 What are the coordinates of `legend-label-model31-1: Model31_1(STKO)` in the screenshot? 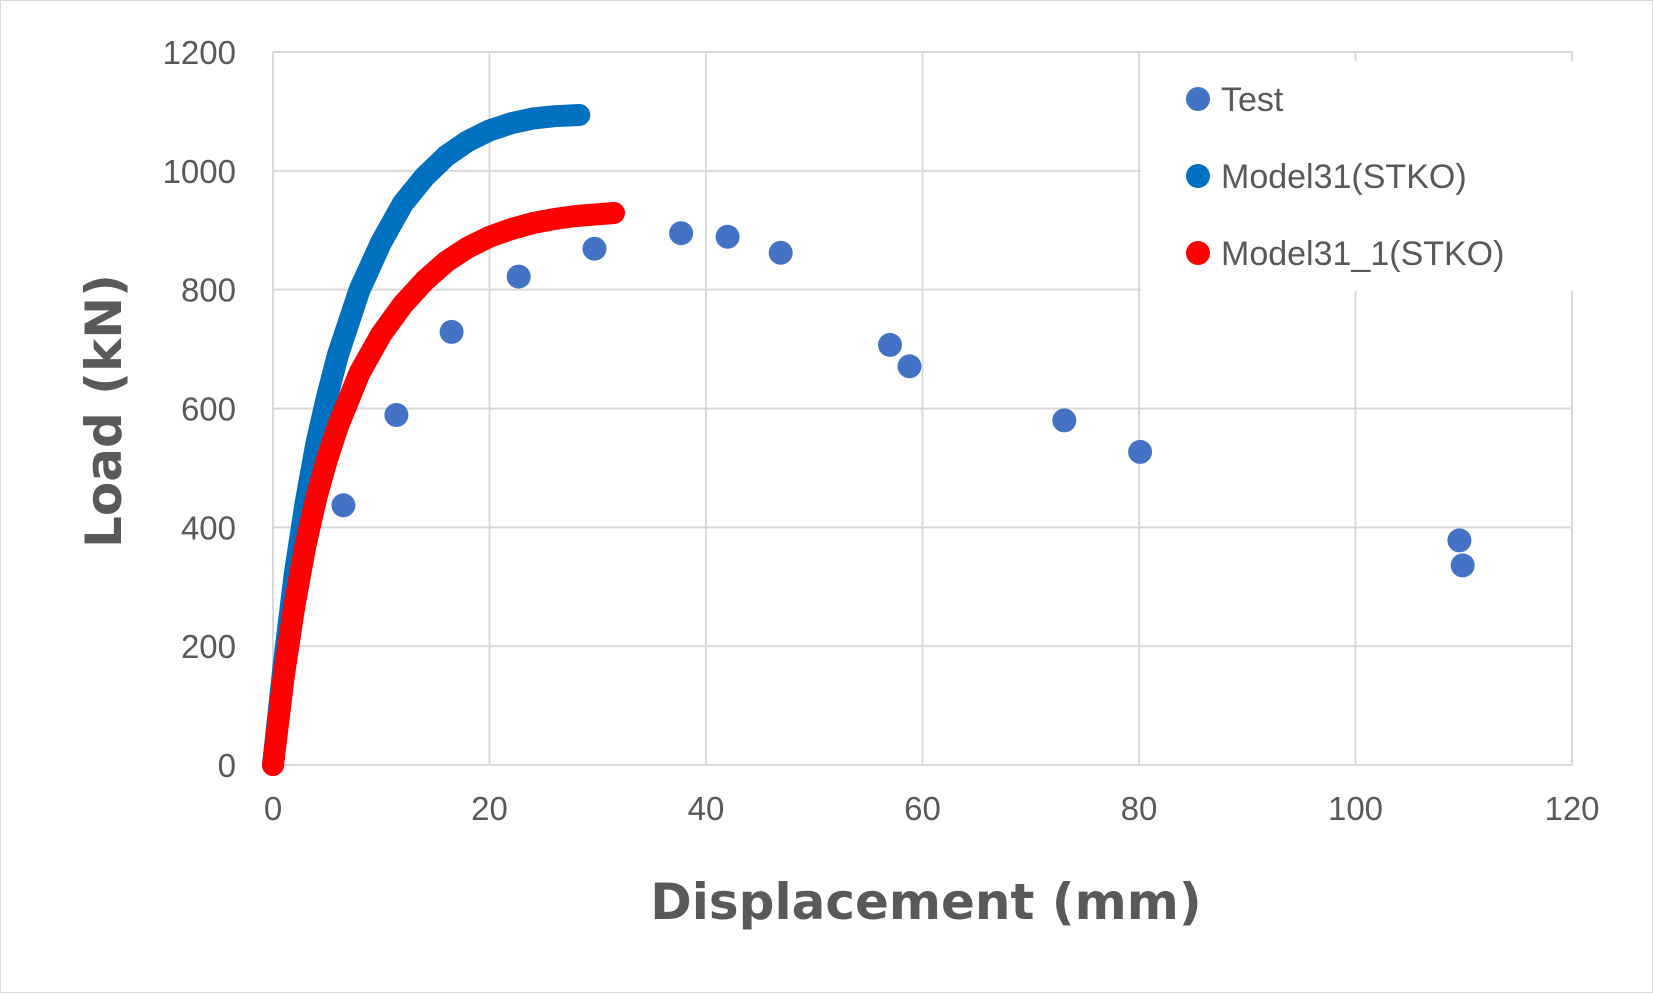 It's located at (1362, 254).